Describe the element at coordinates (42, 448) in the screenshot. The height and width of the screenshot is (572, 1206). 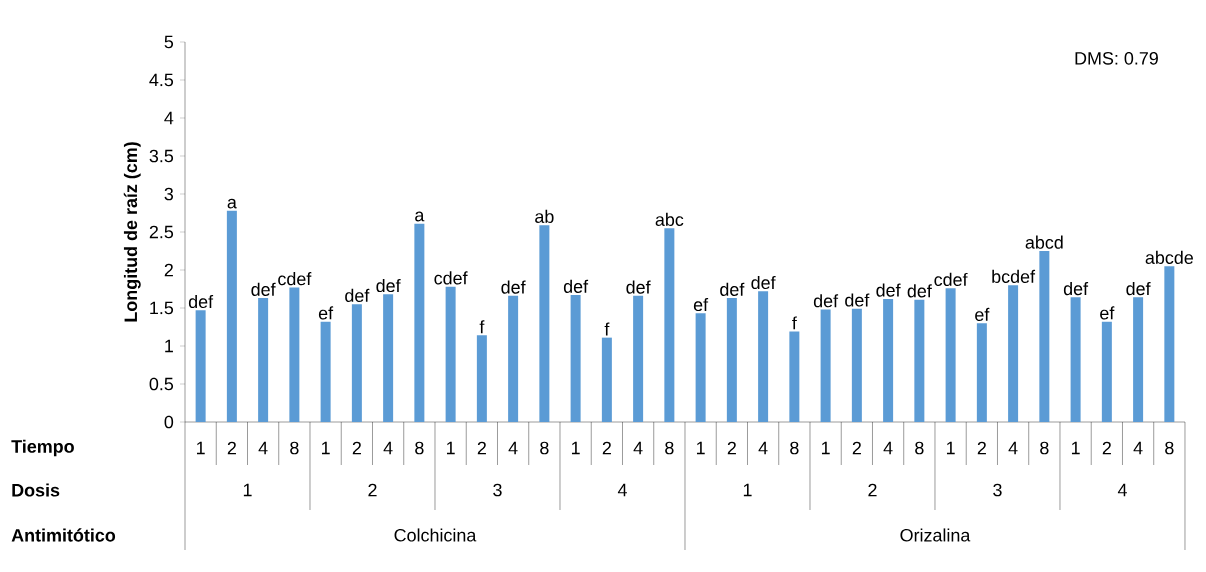
I see `text: Tiempo` at that location.